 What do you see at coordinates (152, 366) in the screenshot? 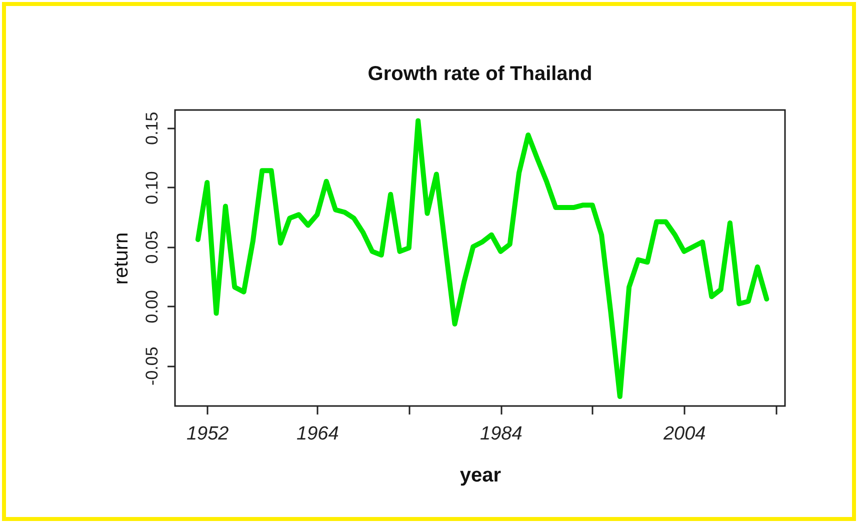
I see `y-tick-label: -0.05` at bounding box center [152, 366].